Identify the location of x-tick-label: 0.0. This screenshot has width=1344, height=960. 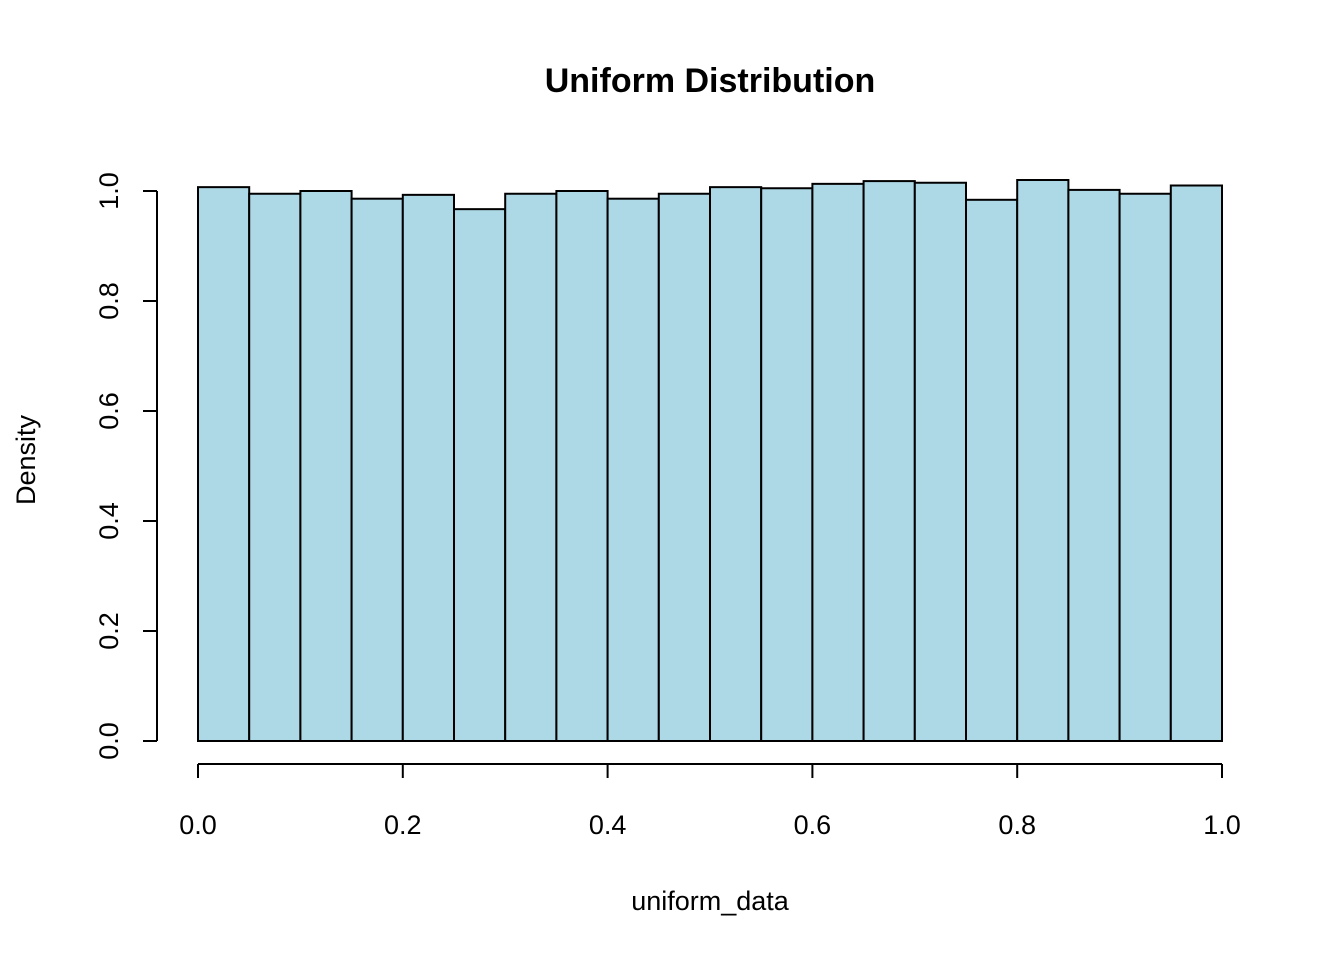
(198, 825).